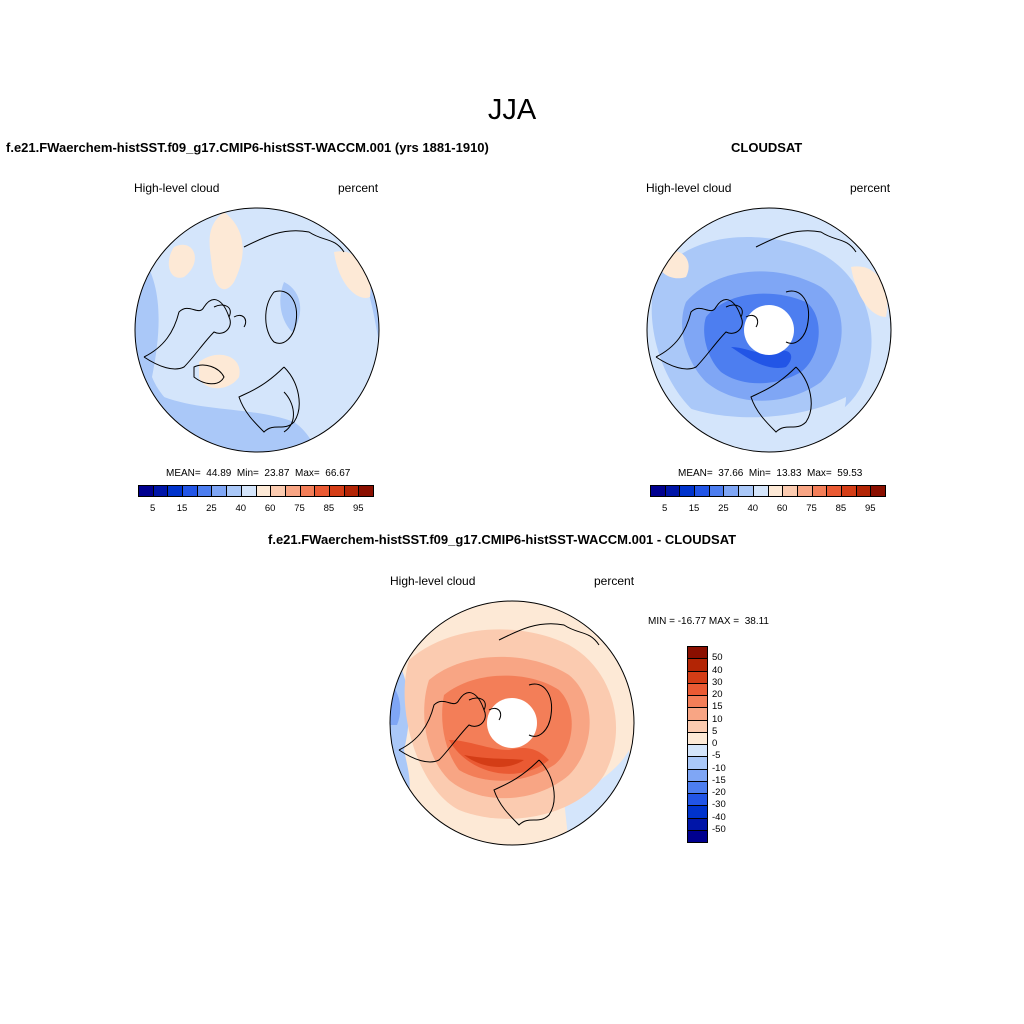 The image size is (1024, 1024). Describe the element at coordinates (614, 581) in the screenshot. I see `diff-units-label: percent` at that location.